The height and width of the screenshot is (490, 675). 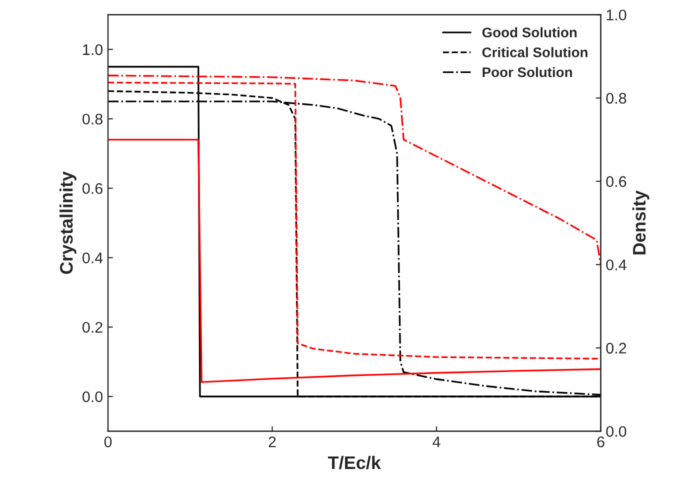 I want to click on y-tick-label: 0.0, so click(x=92, y=396).